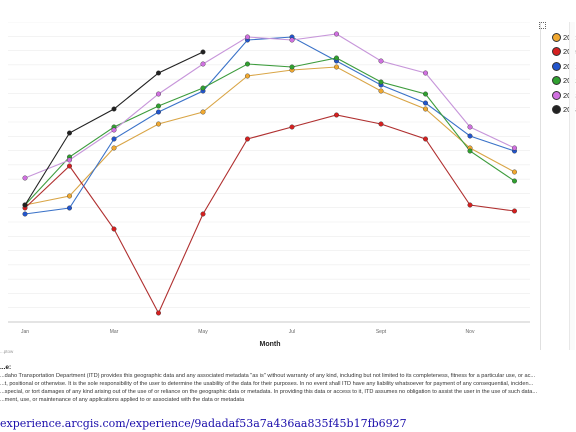 Image resolution: width=576 pixels, height=432 pixels. I want to click on disclaimer-title: ...e:, so click(6, 367).